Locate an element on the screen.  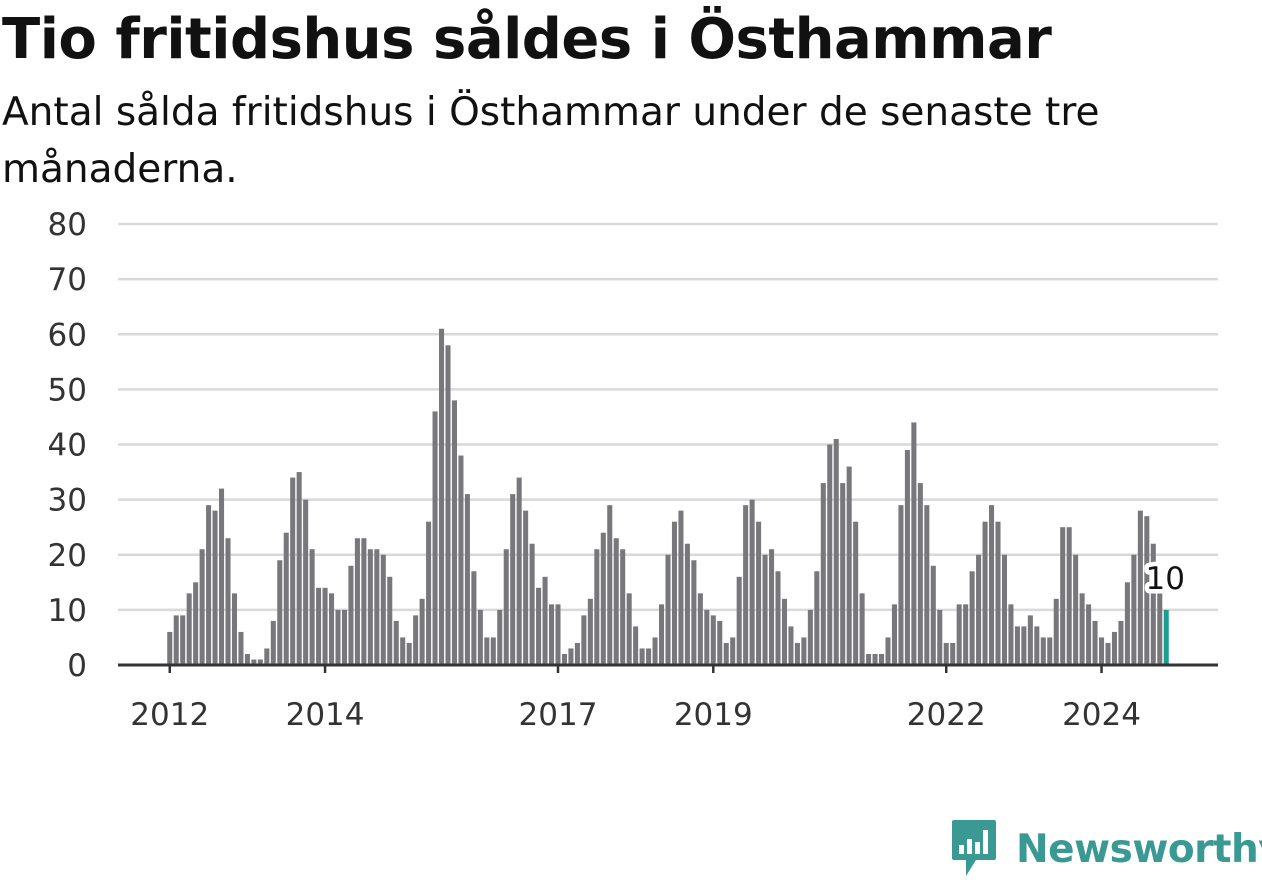
y-tick-label: 30 is located at coordinates (67, 501).